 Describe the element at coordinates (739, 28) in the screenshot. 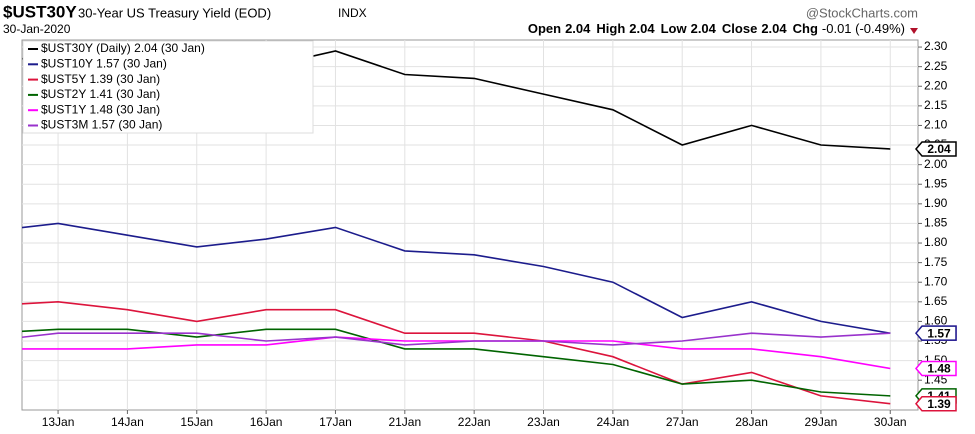

I see `stat-label: Close` at that location.